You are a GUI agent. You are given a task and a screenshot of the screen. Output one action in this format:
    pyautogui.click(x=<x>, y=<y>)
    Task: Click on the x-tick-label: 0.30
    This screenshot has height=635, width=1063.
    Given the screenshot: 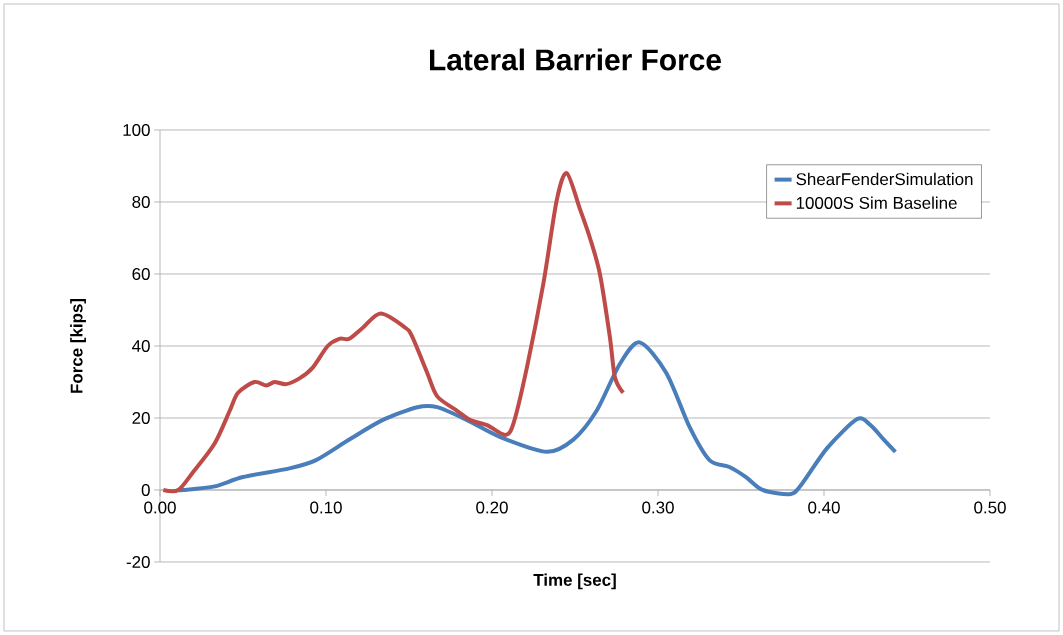 What is the action you would take?
    pyautogui.click(x=658, y=507)
    